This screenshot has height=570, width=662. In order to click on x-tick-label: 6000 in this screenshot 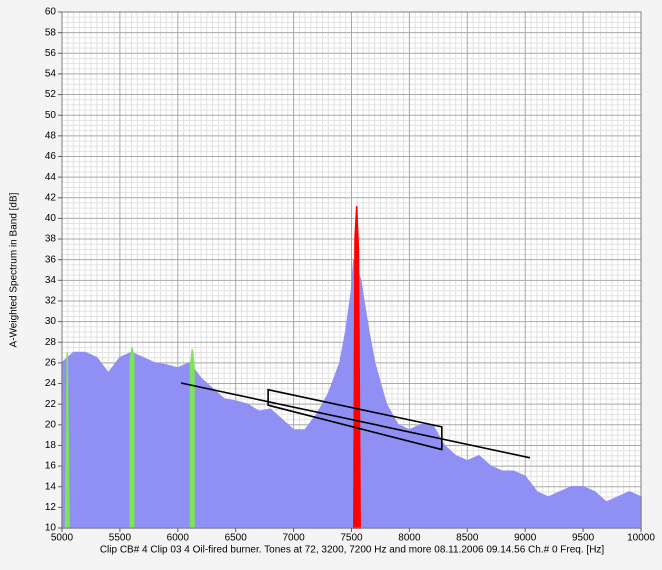, I will do `click(178, 538)`.